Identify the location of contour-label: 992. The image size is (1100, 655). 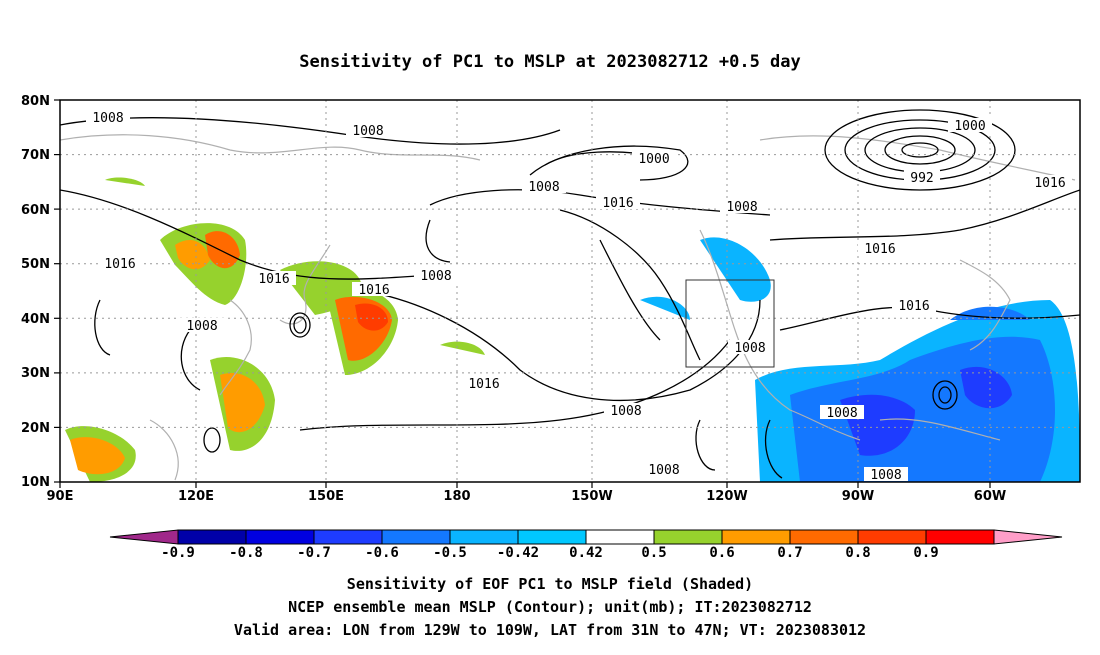
(921, 178).